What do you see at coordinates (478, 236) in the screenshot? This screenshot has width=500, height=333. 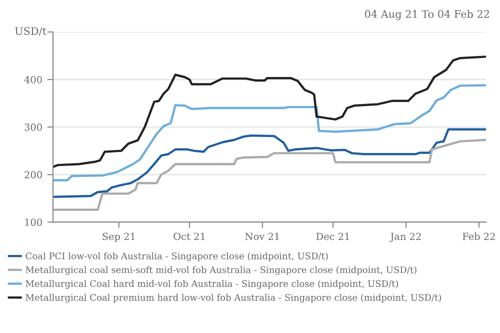 I see `x-tick-label: Feb 22` at bounding box center [478, 236].